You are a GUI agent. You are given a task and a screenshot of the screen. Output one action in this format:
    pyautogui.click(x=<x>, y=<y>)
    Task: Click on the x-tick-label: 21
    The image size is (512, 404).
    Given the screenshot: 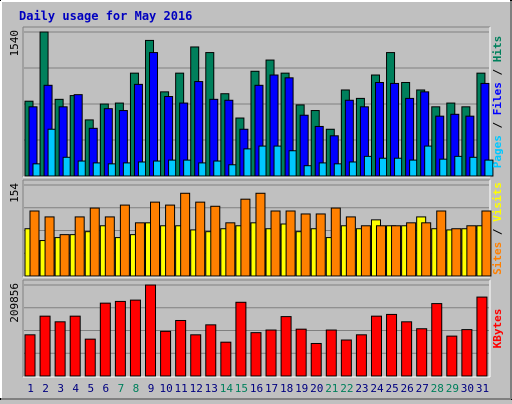 What is the action you would take?
    pyautogui.click(x=331, y=388)
    